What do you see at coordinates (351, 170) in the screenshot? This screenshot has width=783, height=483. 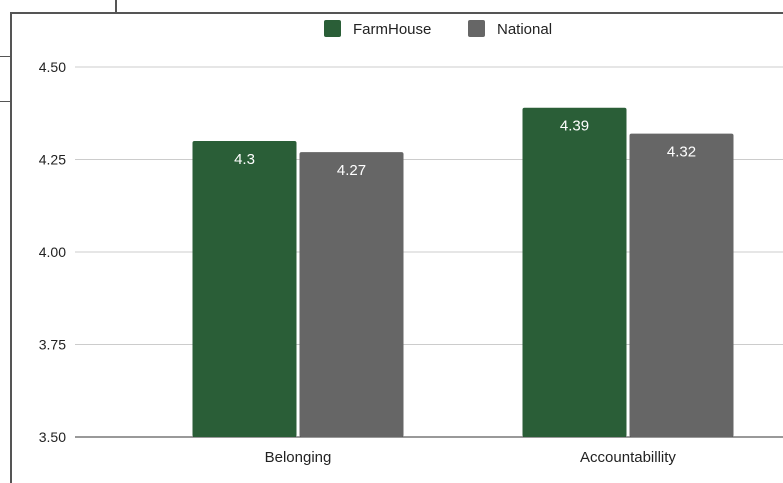 I see `data-label: 4.27` at bounding box center [351, 170].